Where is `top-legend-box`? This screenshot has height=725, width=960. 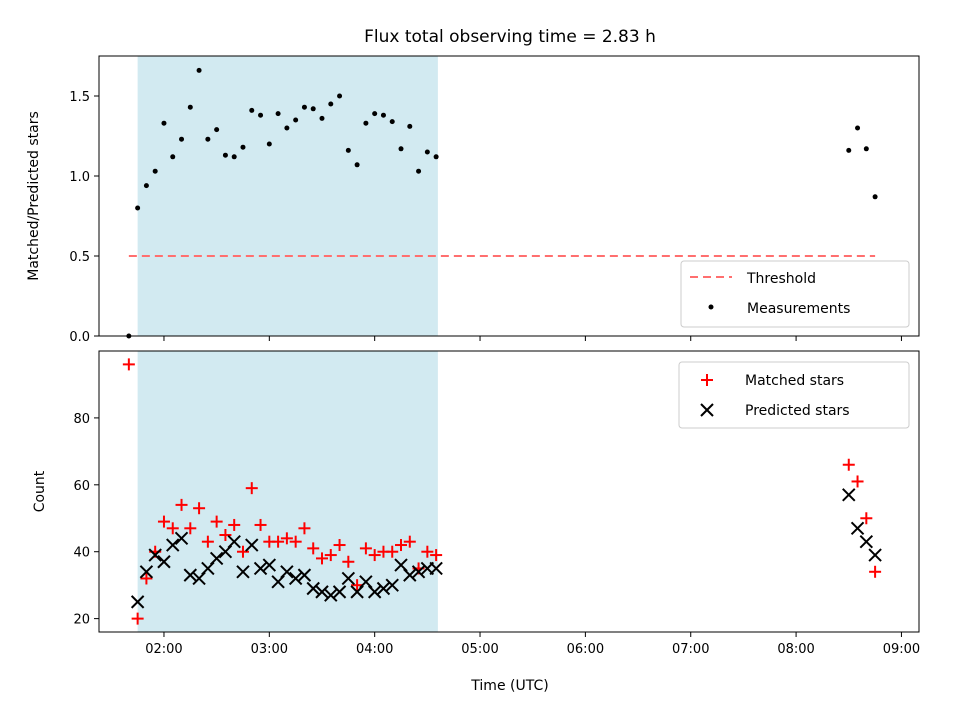 top-legend-box is located at coordinates (795, 294).